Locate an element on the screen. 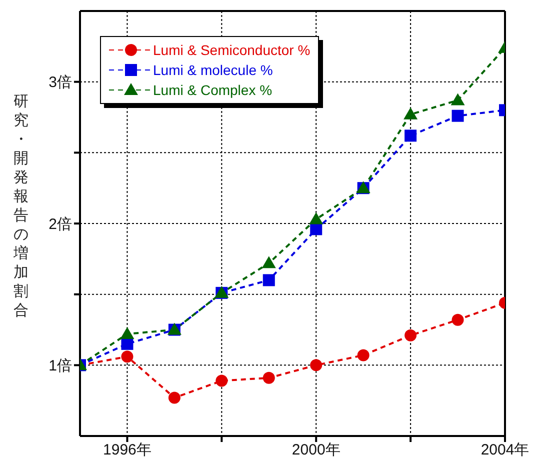  x-tick-label: 2000年 is located at coordinates (316, 450).